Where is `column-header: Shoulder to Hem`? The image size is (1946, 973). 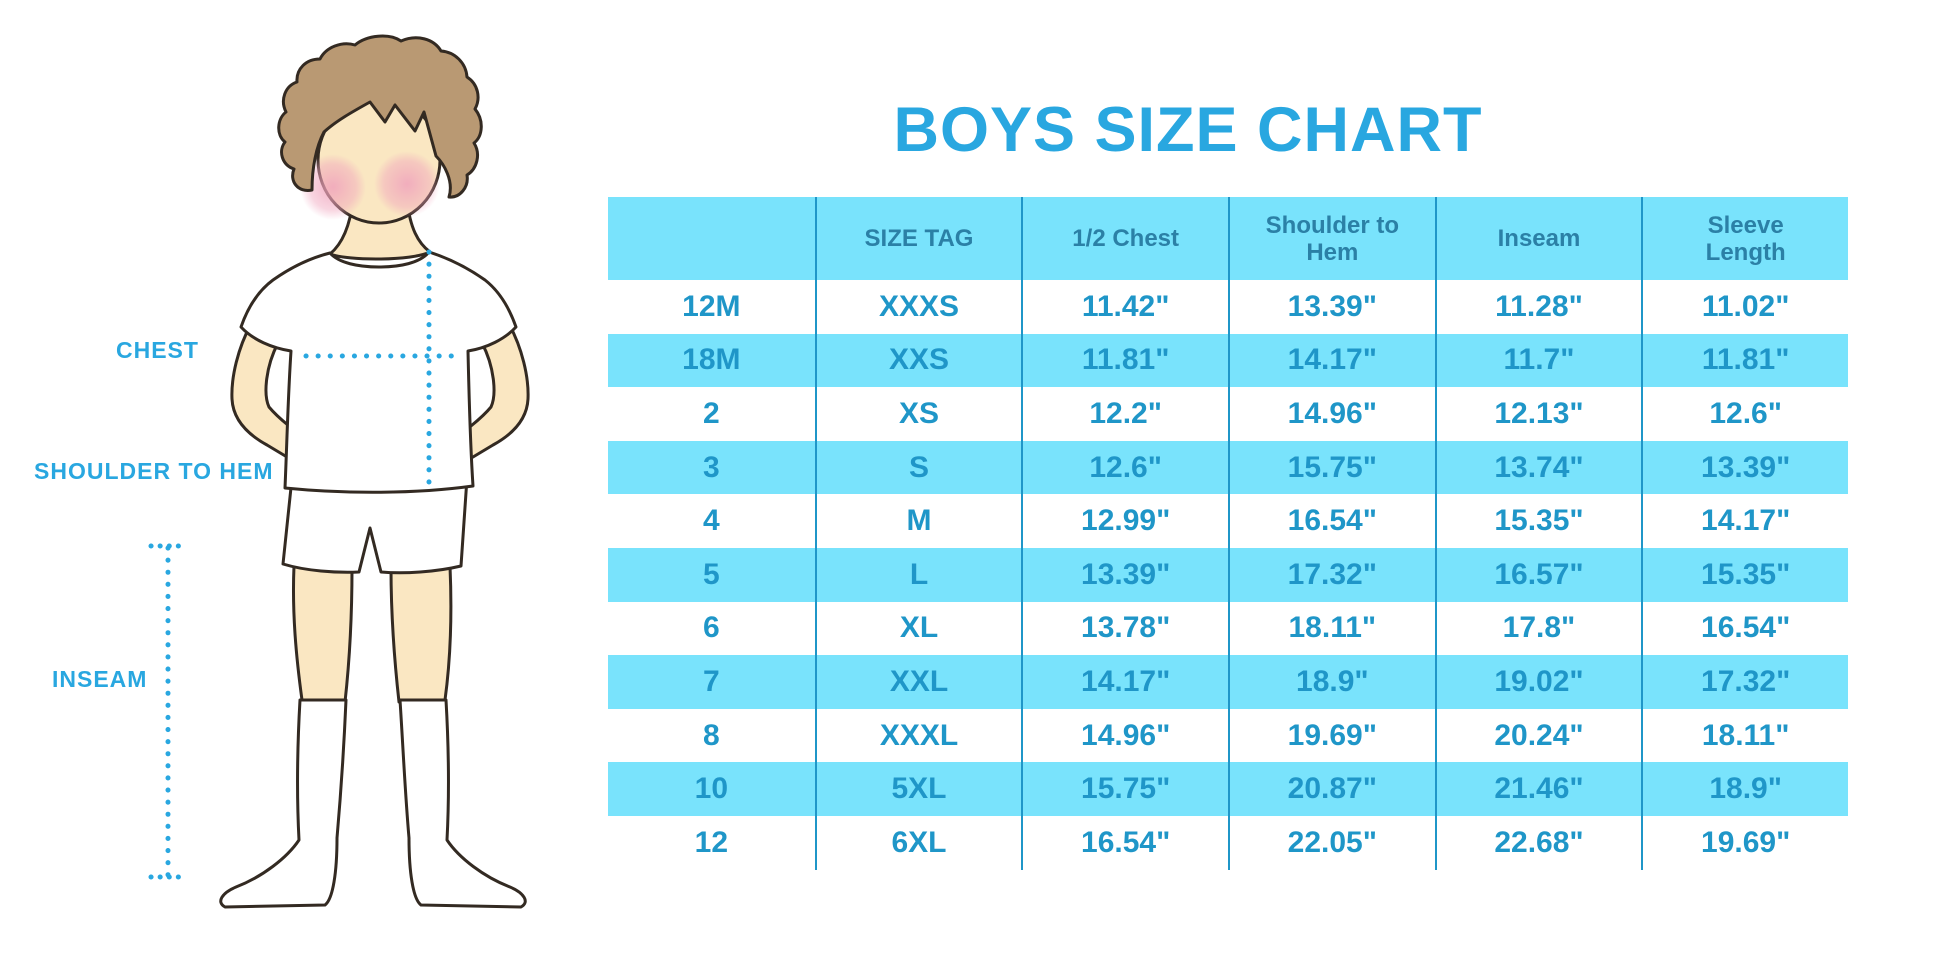 column-header: Shoulder to Hem is located at coordinates (1331, 238).